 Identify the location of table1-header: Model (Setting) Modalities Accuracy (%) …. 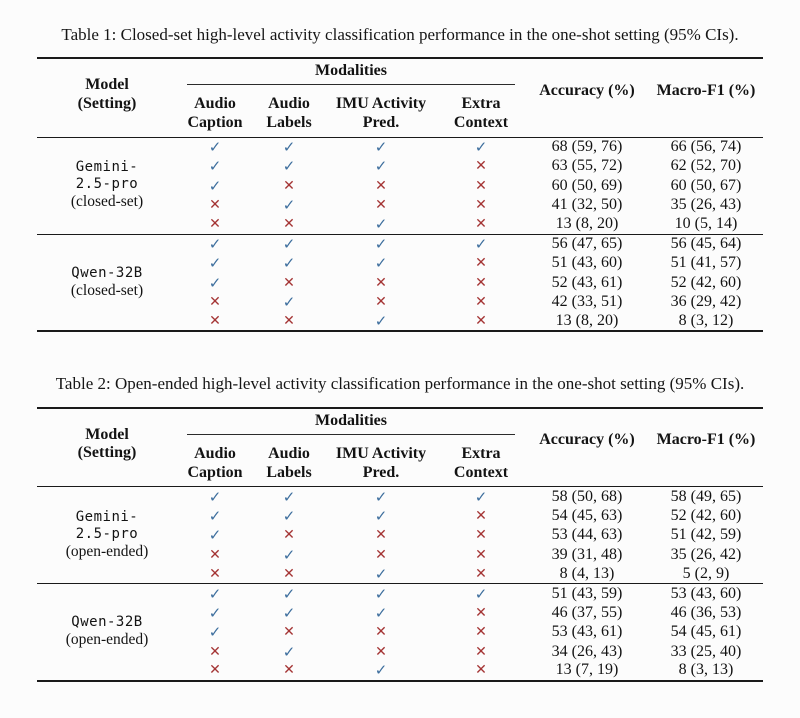
(400, 98).